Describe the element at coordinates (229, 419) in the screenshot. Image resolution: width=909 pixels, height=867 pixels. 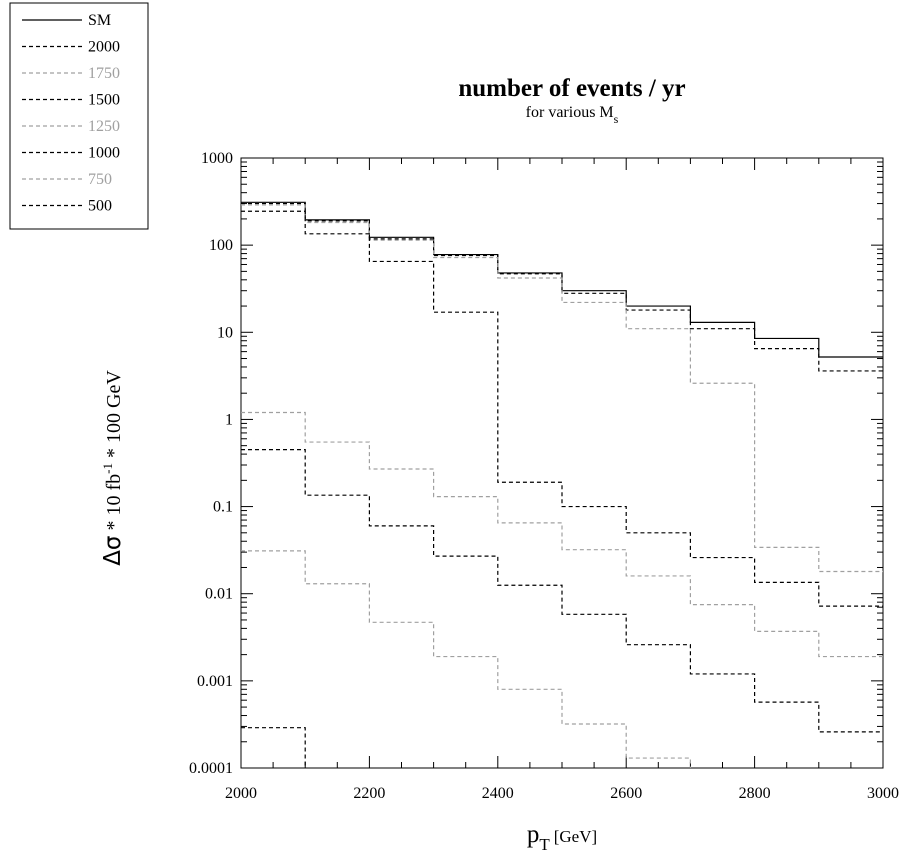
I see `y-tick-label: 1` at that location.